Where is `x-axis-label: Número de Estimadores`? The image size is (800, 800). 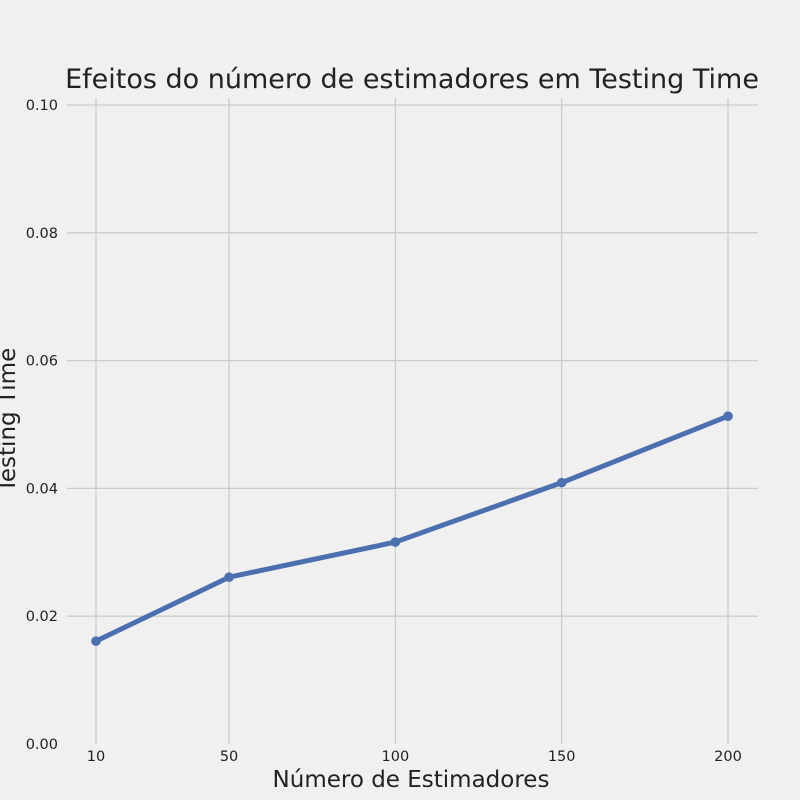
x-axis-label: Número de Estimadores is located at coordinates (411, 780).